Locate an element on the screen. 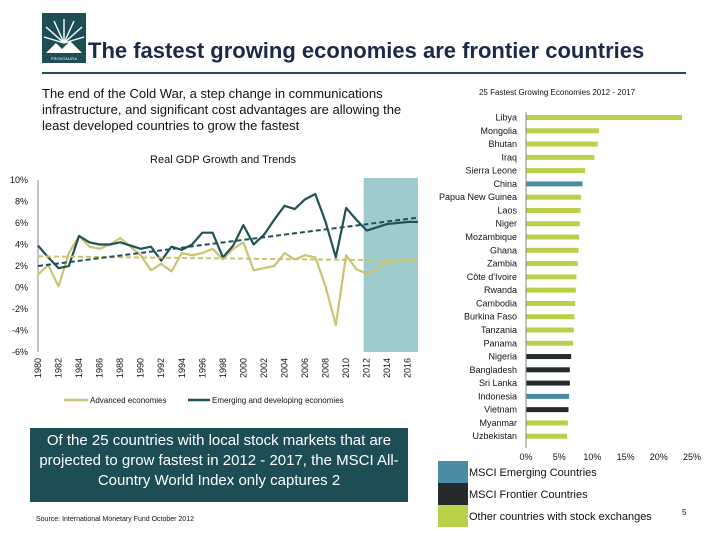  bar-papua-new-guinea is located at coordinates (554, 197).